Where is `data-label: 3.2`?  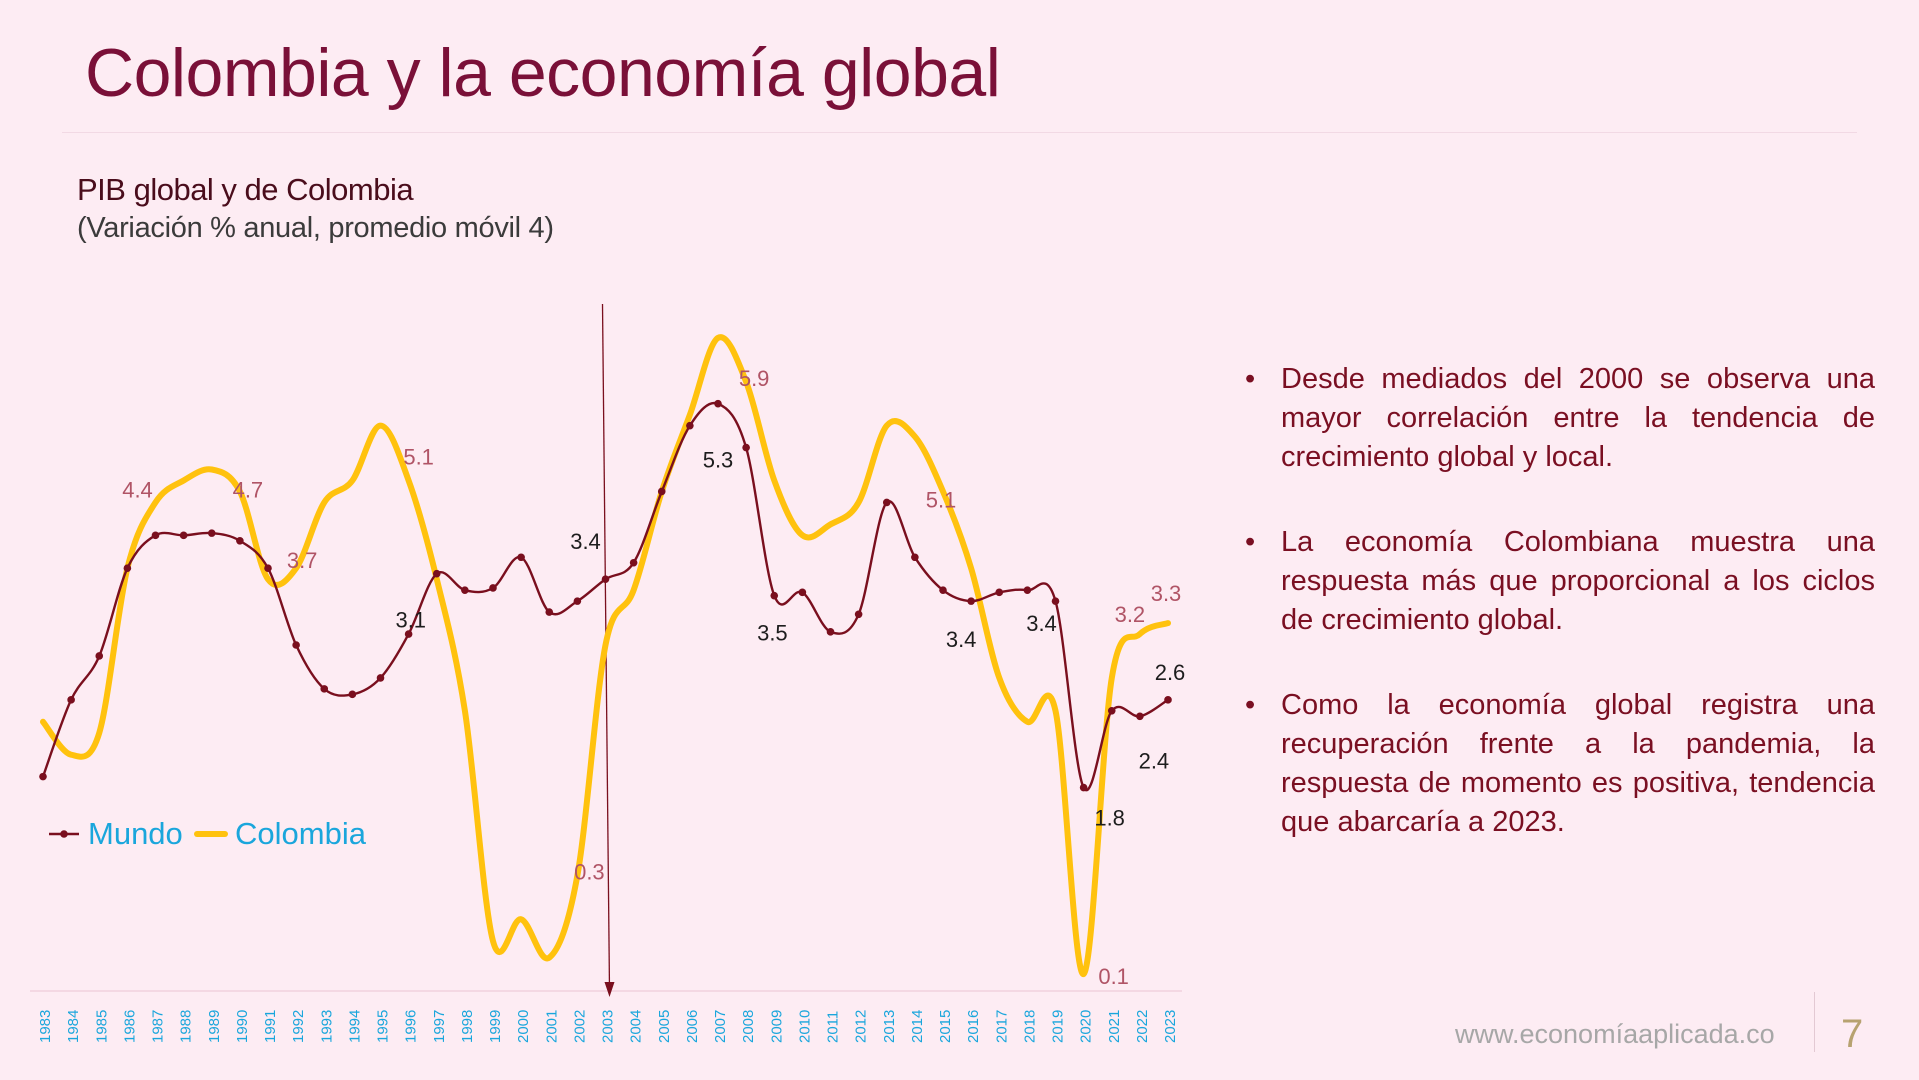
data-label: 3.2 is located at coordinates (1130, 614).